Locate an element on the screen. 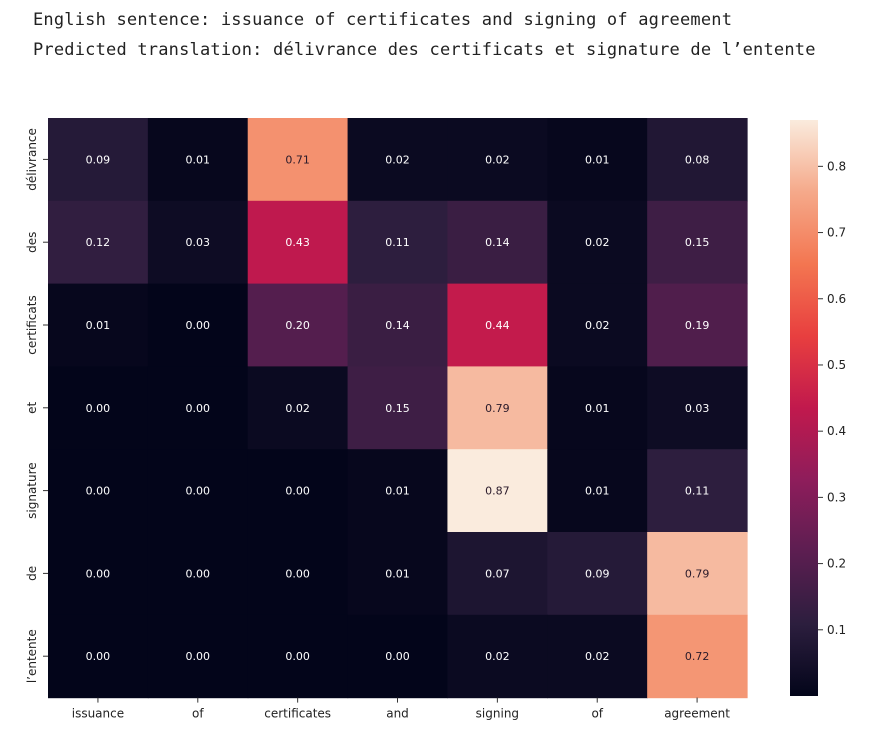  predicted-translation-label: Predicted translation: is located at coordinates (148, 50).